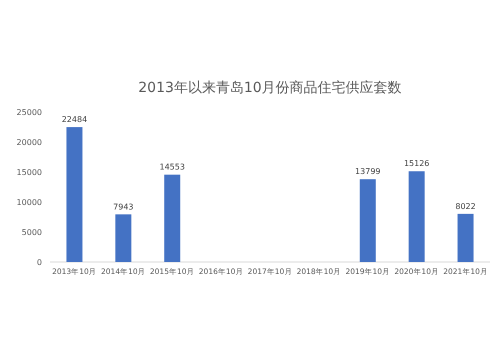 The height and width of the screenshot is (362, 500). What do you see at coordinates (29, 142) in the screenshot?
I see `y-tick-label: 20000` at bounding box center [29, 142].